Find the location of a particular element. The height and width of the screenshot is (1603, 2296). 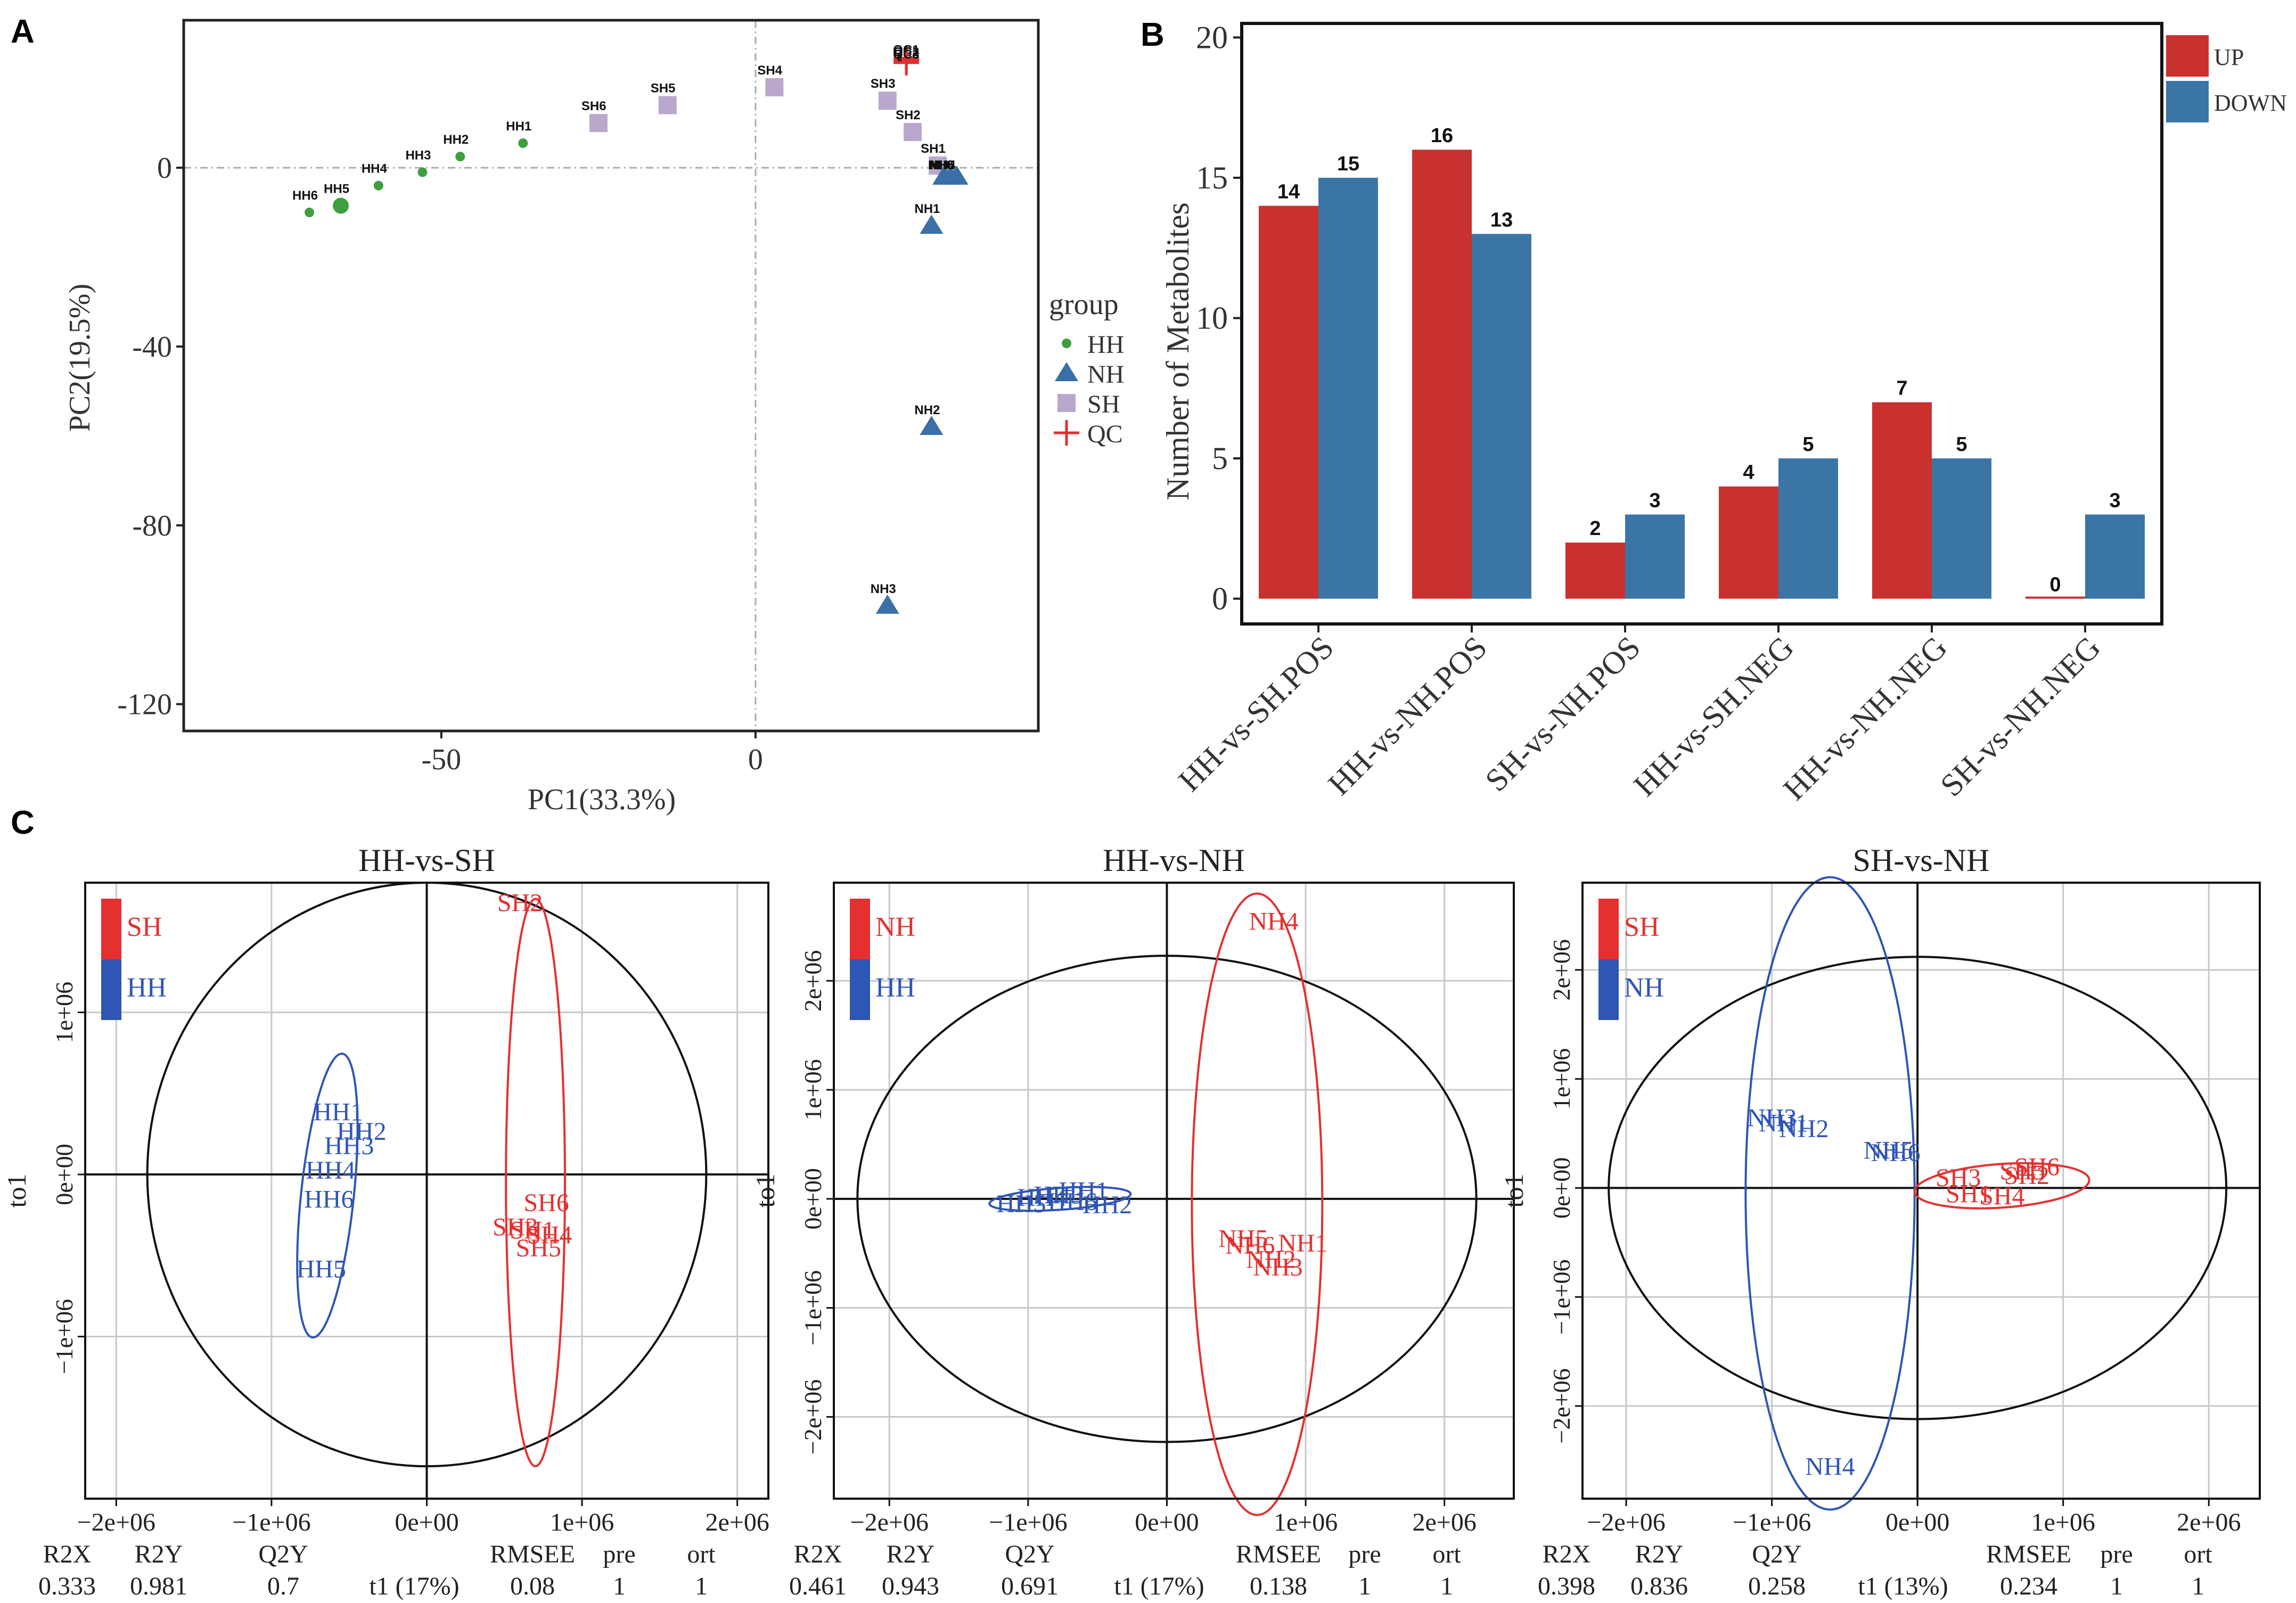

bar-y-tick-label: 0 is located at coordinates (1220, 598).